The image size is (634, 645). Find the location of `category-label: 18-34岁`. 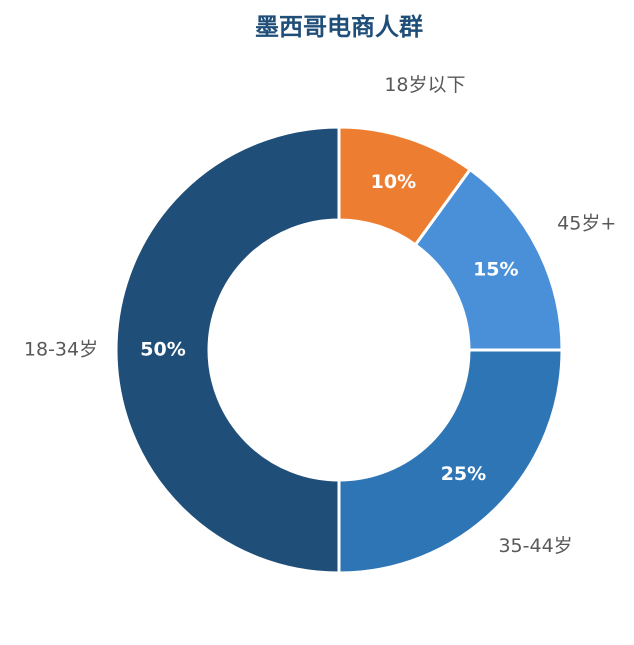

category-label: 18-34岁 is located at coordinates (61, 350).